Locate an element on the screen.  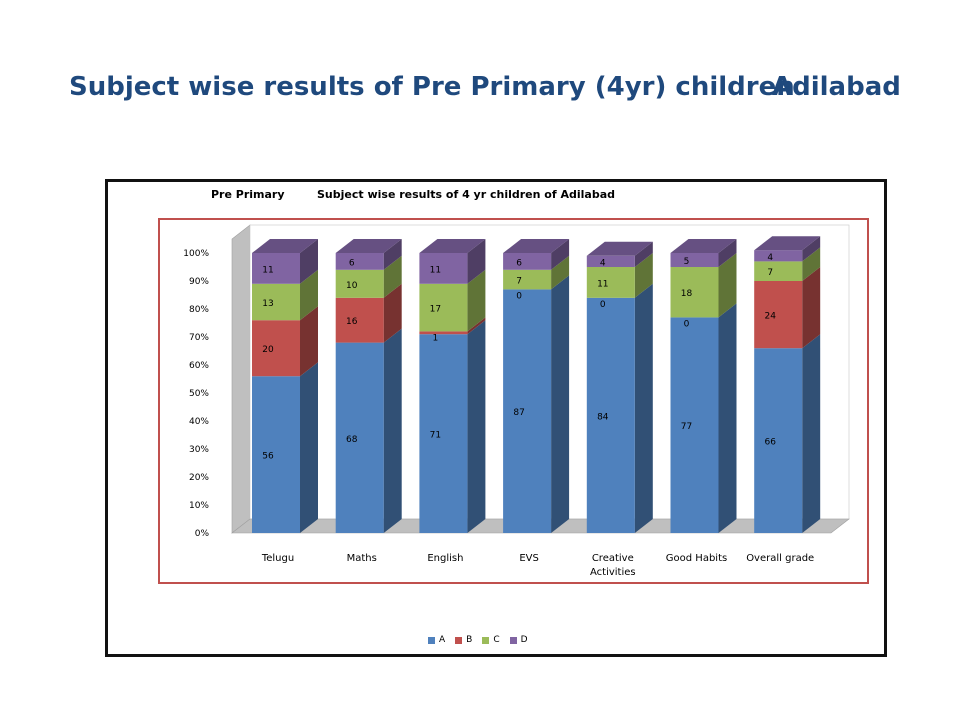
data-label-english-c: 17 is located at coordinates (435, 310).